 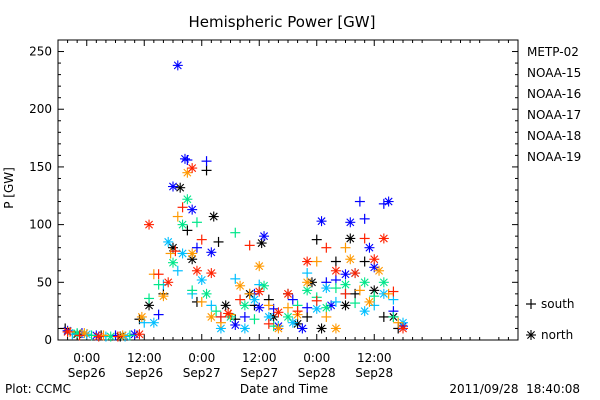 What do you see at coordinates (514, 389) in the screenshot?
I see `plot-timestamp: 2011/09/28 18:40:08` at bounding box center [514, 389].